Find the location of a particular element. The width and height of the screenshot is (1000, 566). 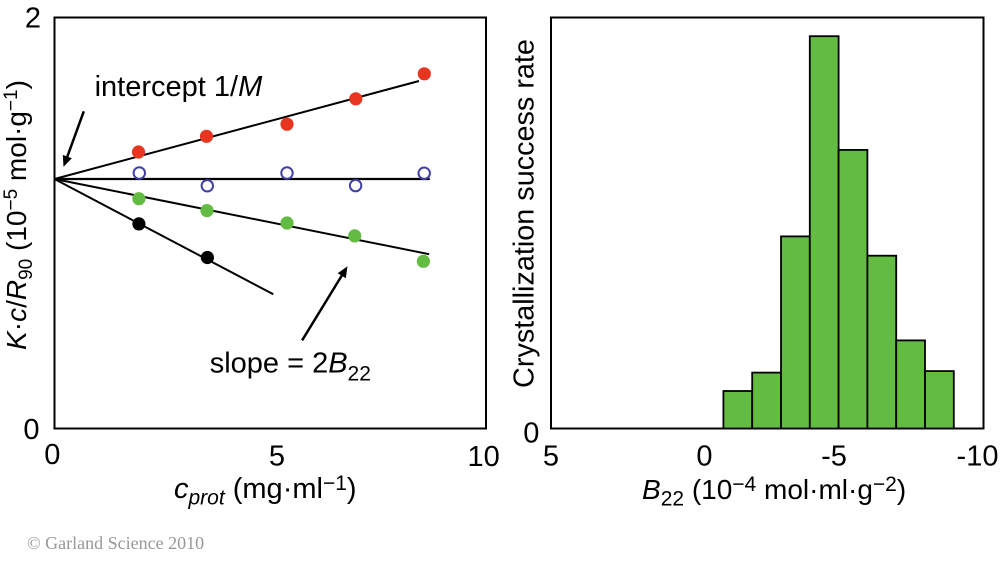

svg-text: © Garland Science 2010 is located at coordinates (115, 543).